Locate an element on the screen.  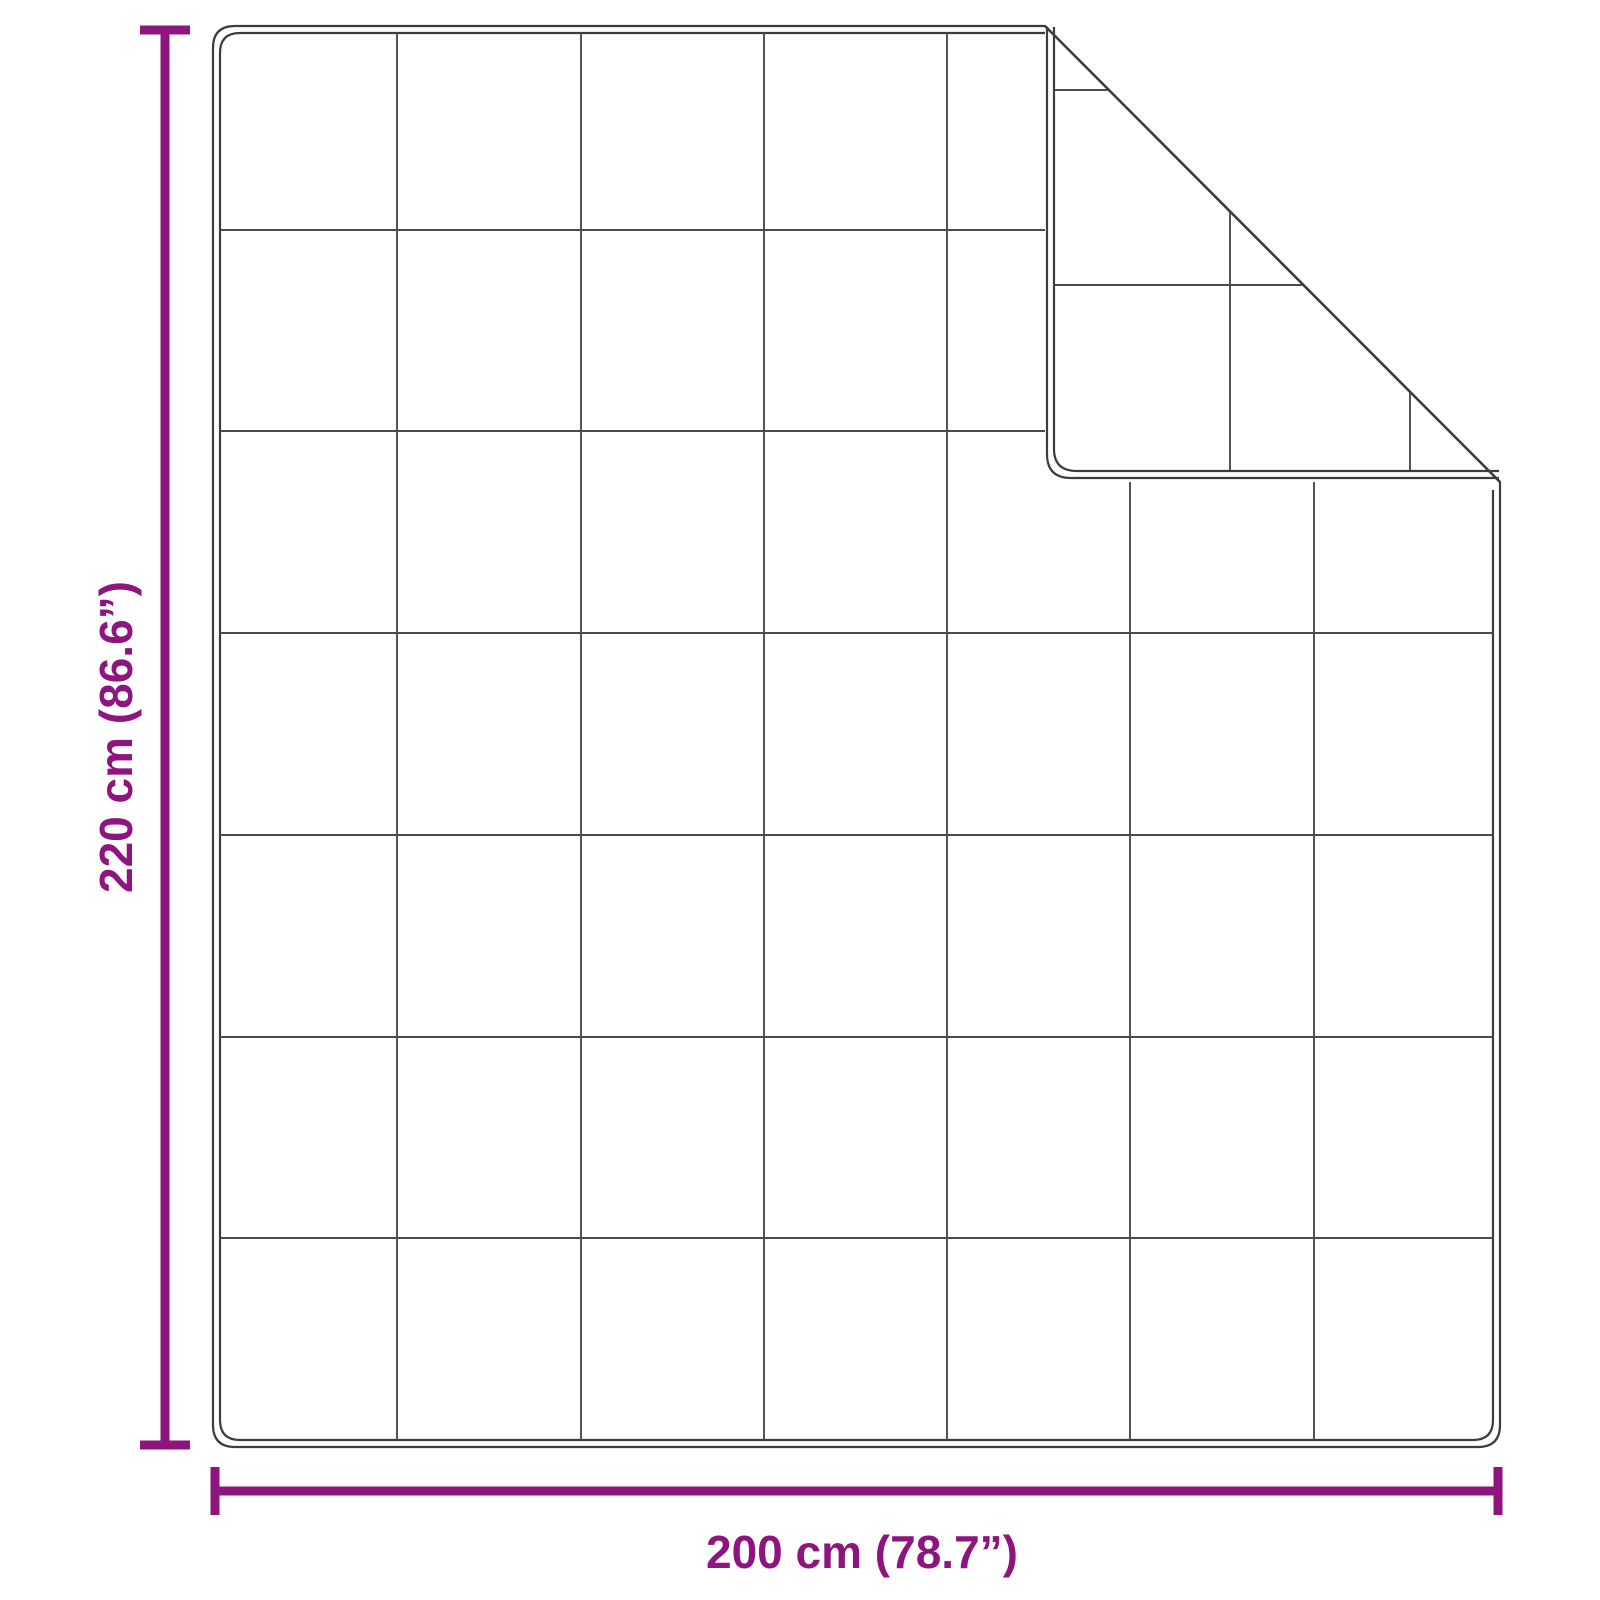
height-dimension: 220 cm (86.6”) is located at coordinates (140, 737).